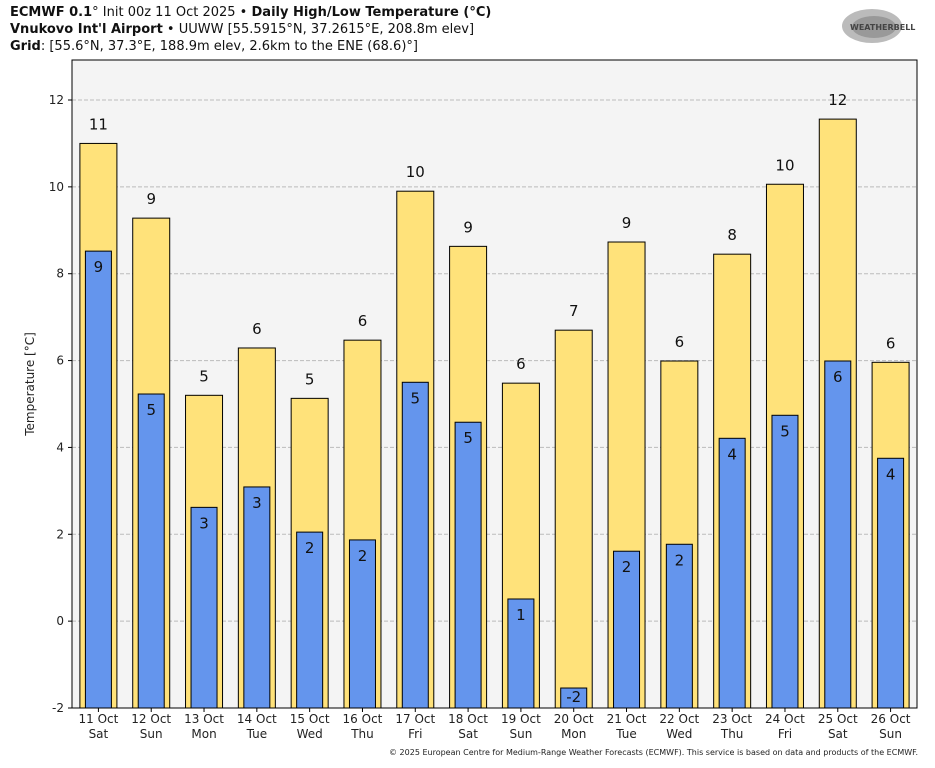 This screenshot has width=935, height=768. I want to click on y-tick-label: 8, so click(60, 274).